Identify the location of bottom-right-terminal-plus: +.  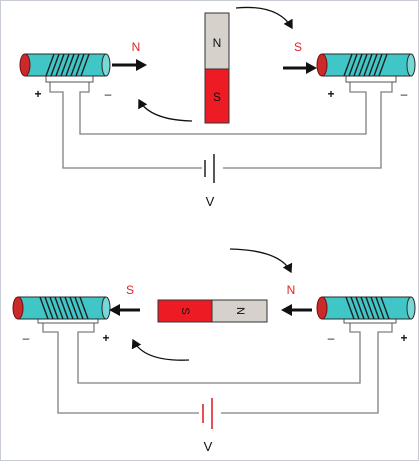
(403, 338).